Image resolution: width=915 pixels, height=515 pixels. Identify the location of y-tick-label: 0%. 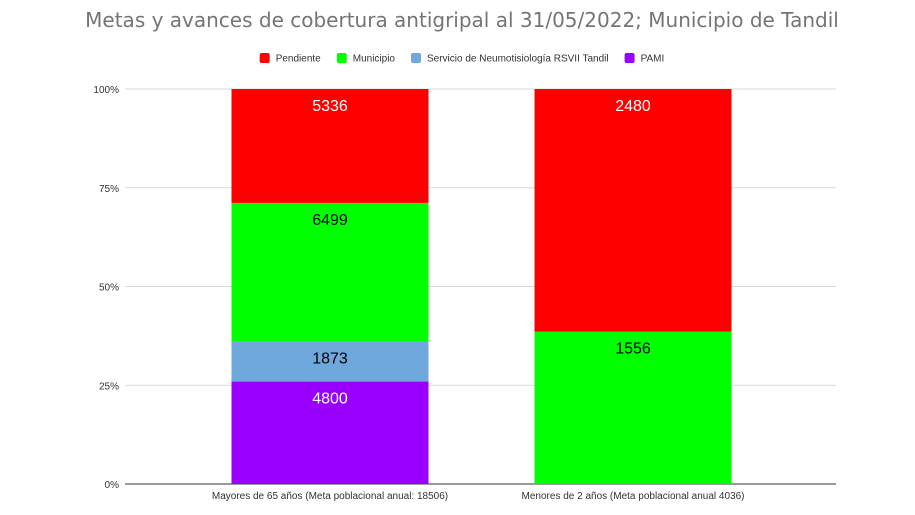
(112, 485).